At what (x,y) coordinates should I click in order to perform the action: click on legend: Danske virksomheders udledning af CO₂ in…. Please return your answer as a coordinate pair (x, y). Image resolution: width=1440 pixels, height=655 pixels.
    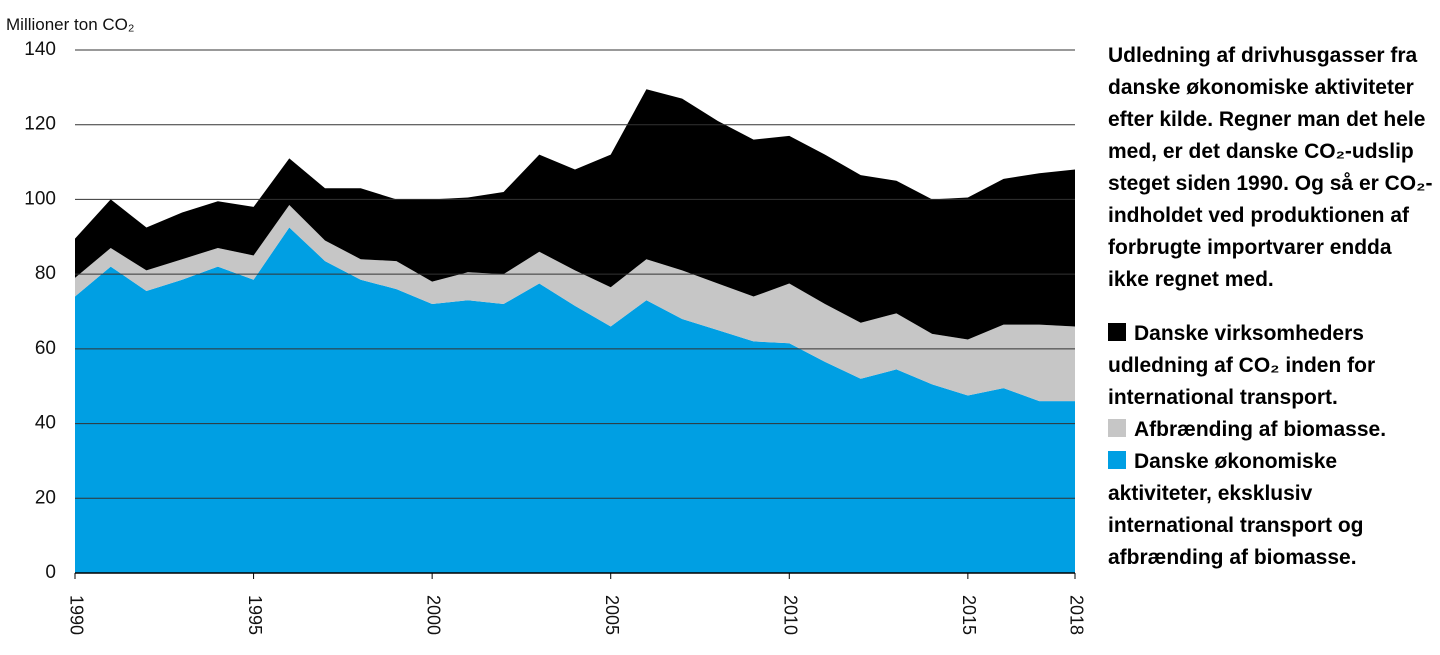
    Looking at the image, I should click on (1270, 446).